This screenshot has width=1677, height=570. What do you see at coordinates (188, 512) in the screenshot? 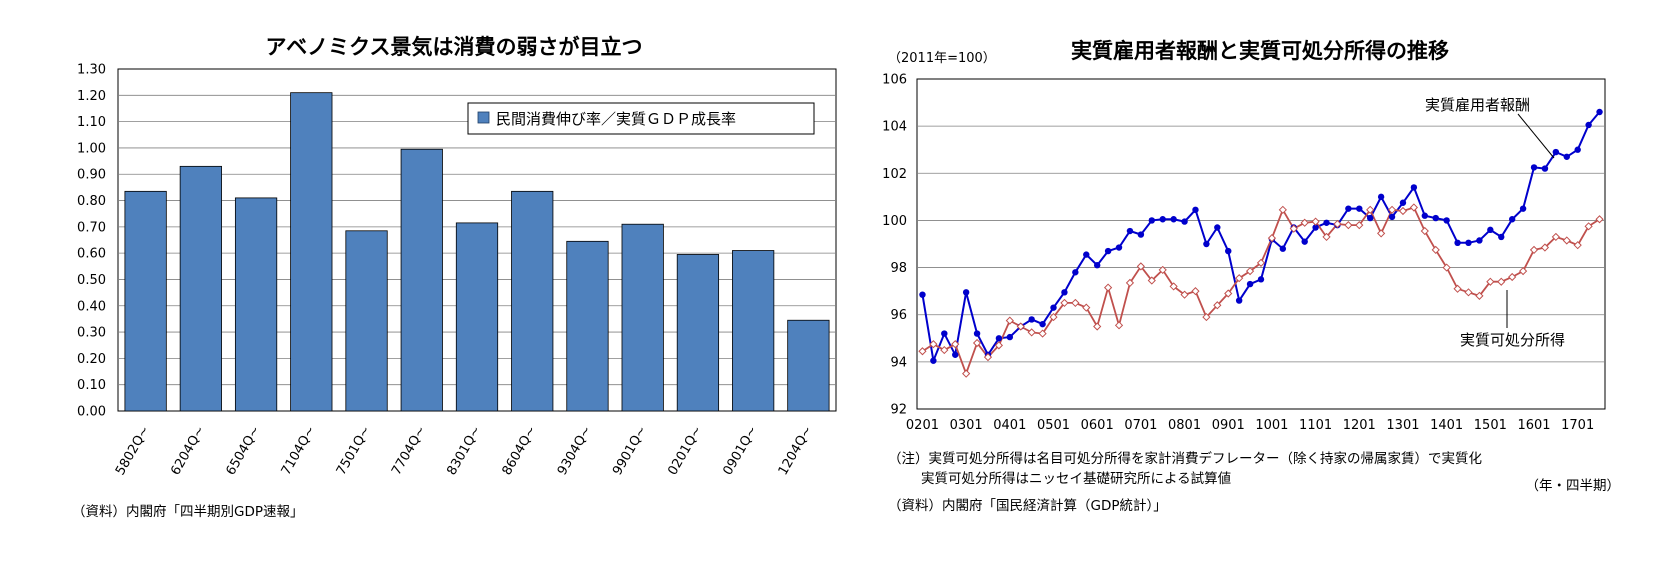
I see `left-source: （資料）内閣府「四半期別GDP速報」` at bounding box center [188, 512].